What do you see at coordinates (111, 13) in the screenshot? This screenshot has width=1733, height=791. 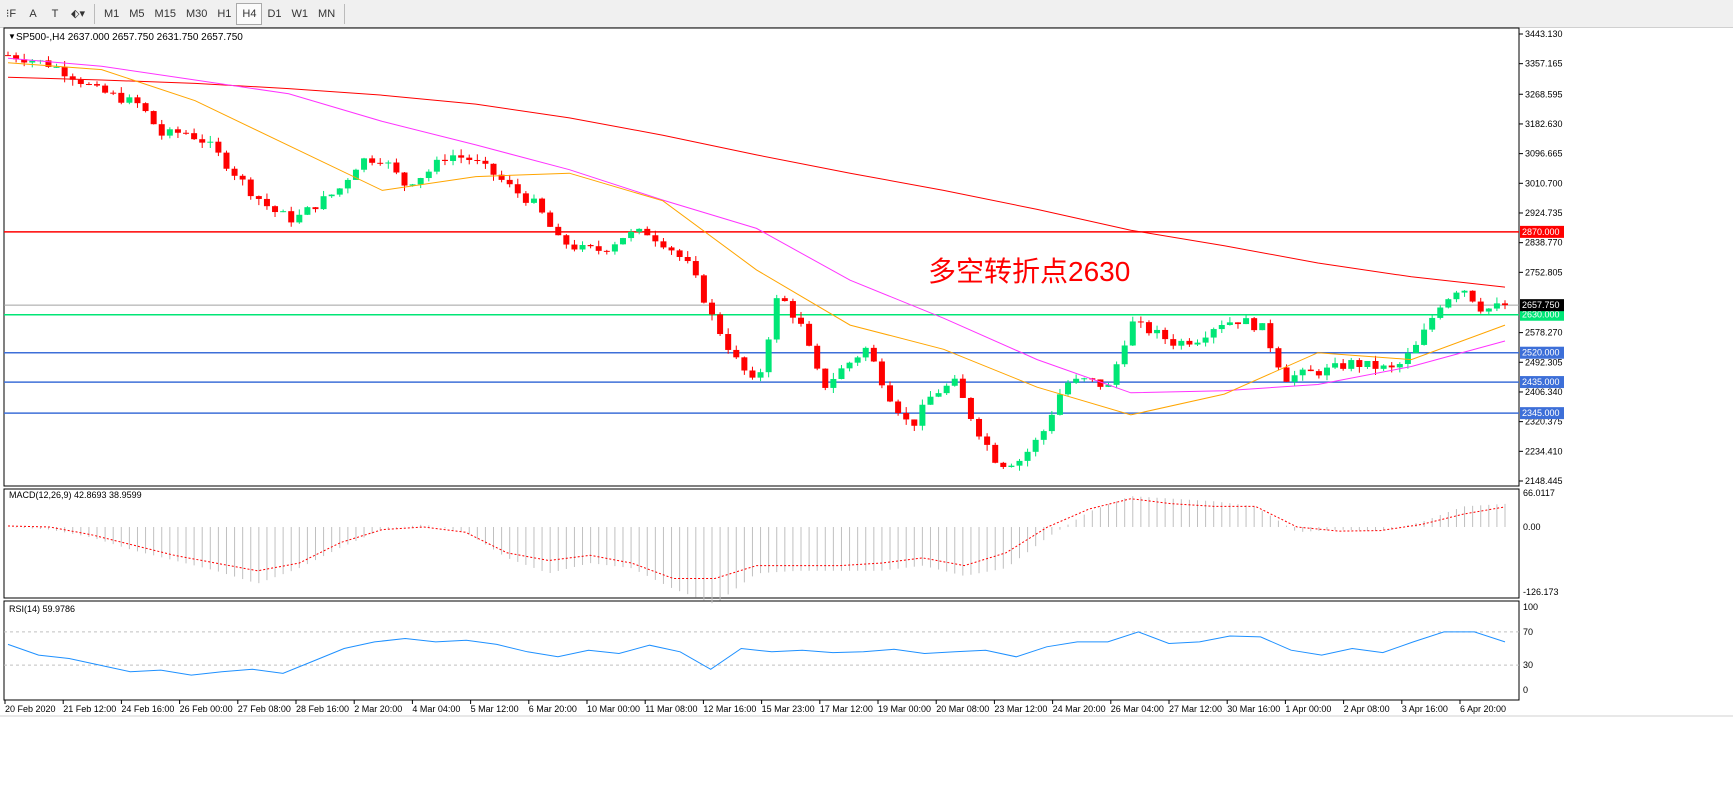 I see `timeframe-M1: M1` at bounding box center [111, 13].